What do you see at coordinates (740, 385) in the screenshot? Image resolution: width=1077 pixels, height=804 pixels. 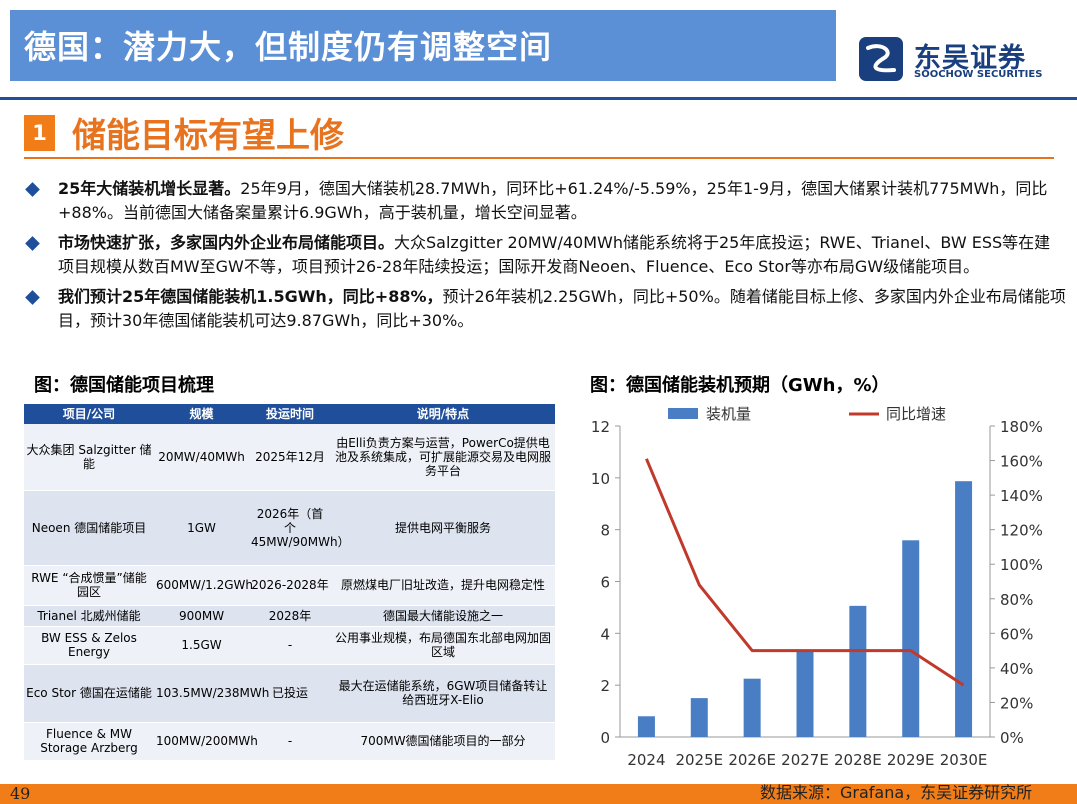 I see `chart-title: 图：德国储能装机预期（GWh，%）` at bounding box center [740, 385].